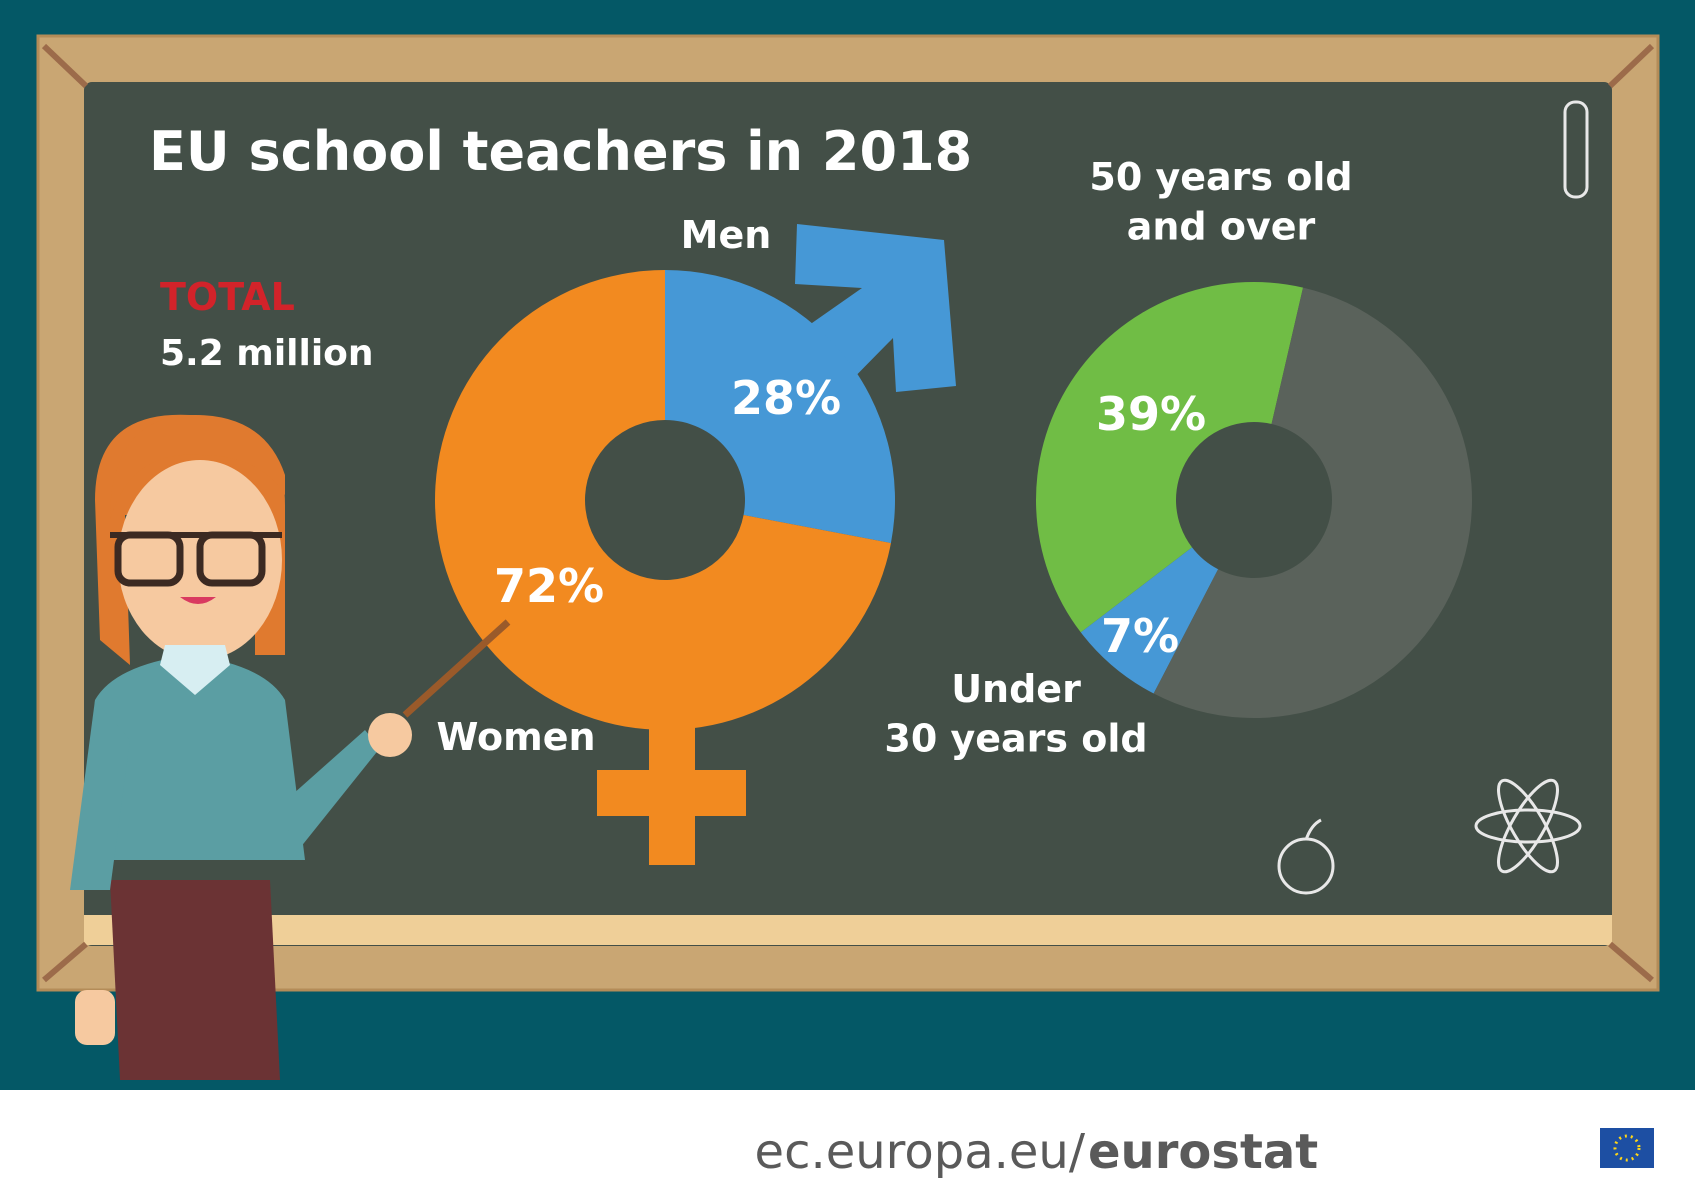 The image size is (1695, 1204). I want to click on footer-band, so click(847, 1145).